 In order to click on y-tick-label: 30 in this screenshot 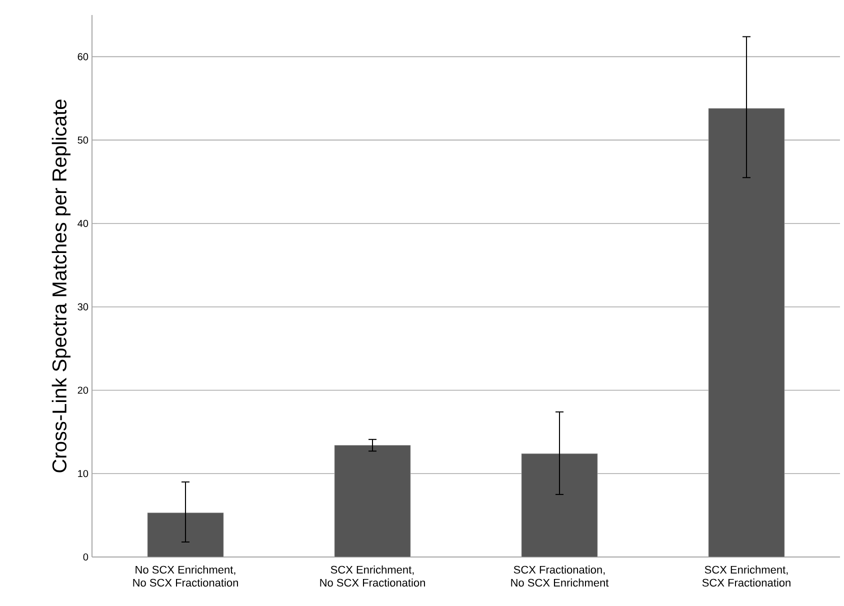, I will do `click(83, 306)`.